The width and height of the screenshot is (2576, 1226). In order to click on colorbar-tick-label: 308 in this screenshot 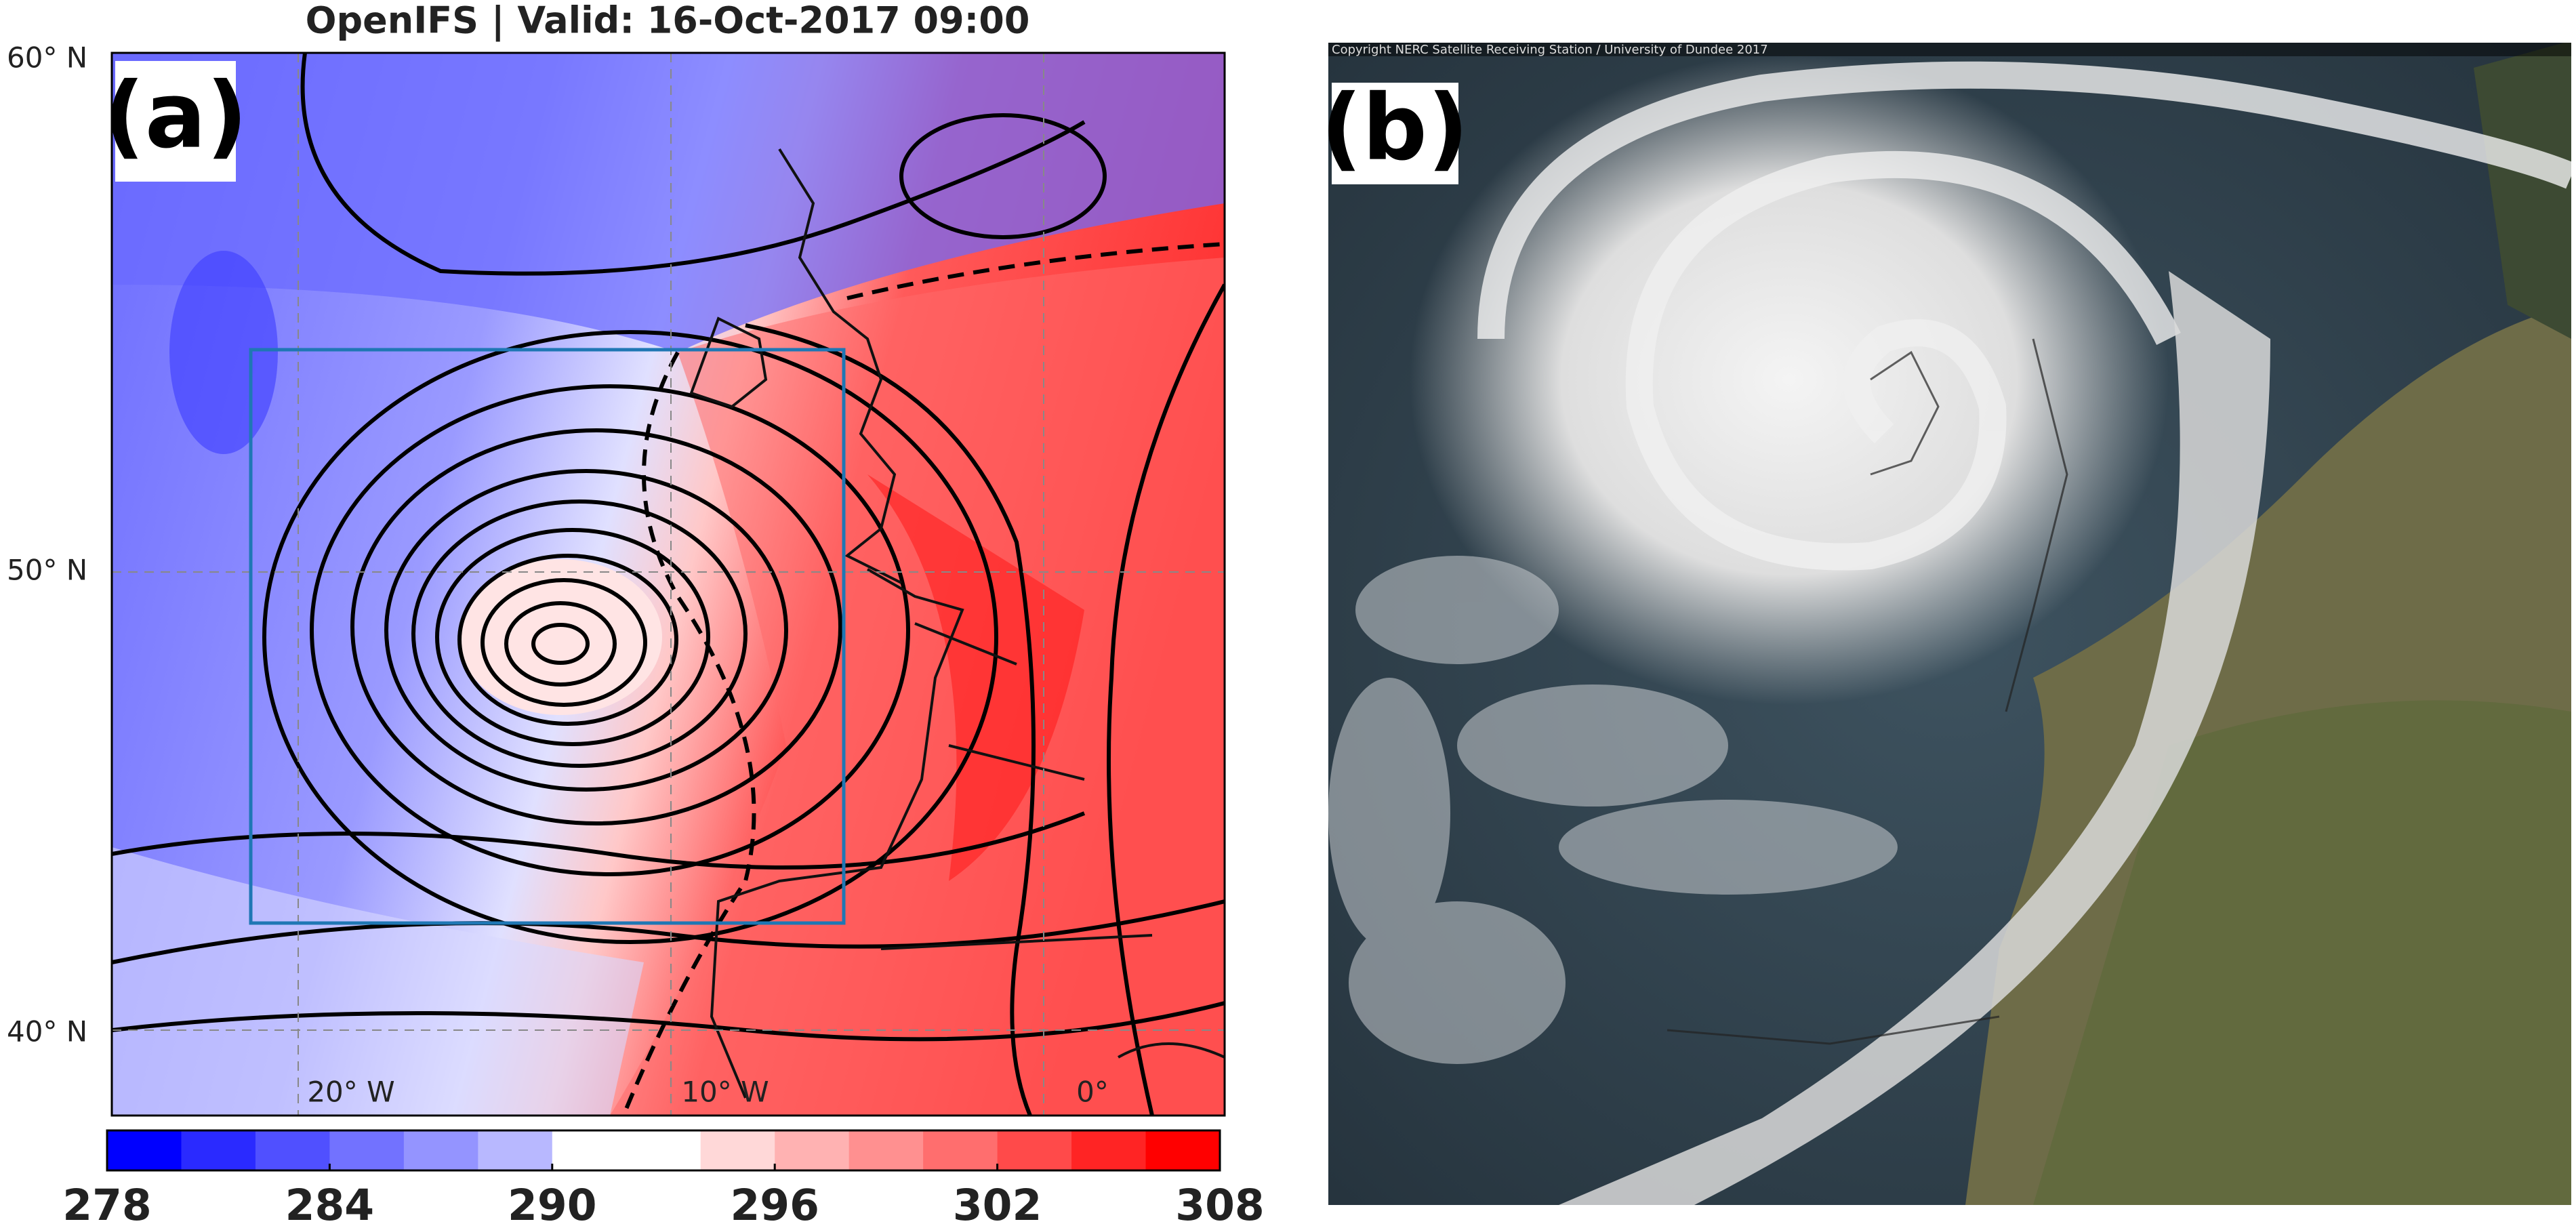, I will do `click(1220, 1203)`.